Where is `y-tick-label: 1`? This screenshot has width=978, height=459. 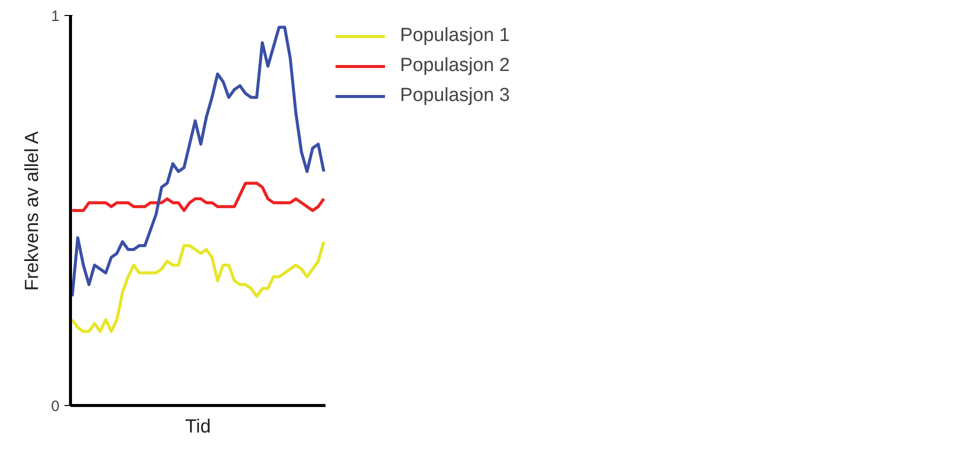
y-tick-label: 1 is located at coordinates (55, 16).